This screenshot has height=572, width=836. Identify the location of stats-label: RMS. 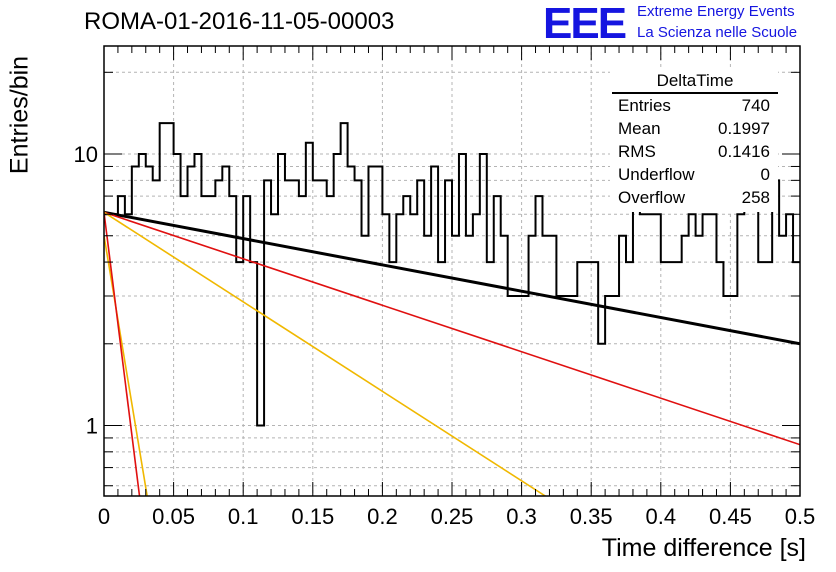
(637, 151).